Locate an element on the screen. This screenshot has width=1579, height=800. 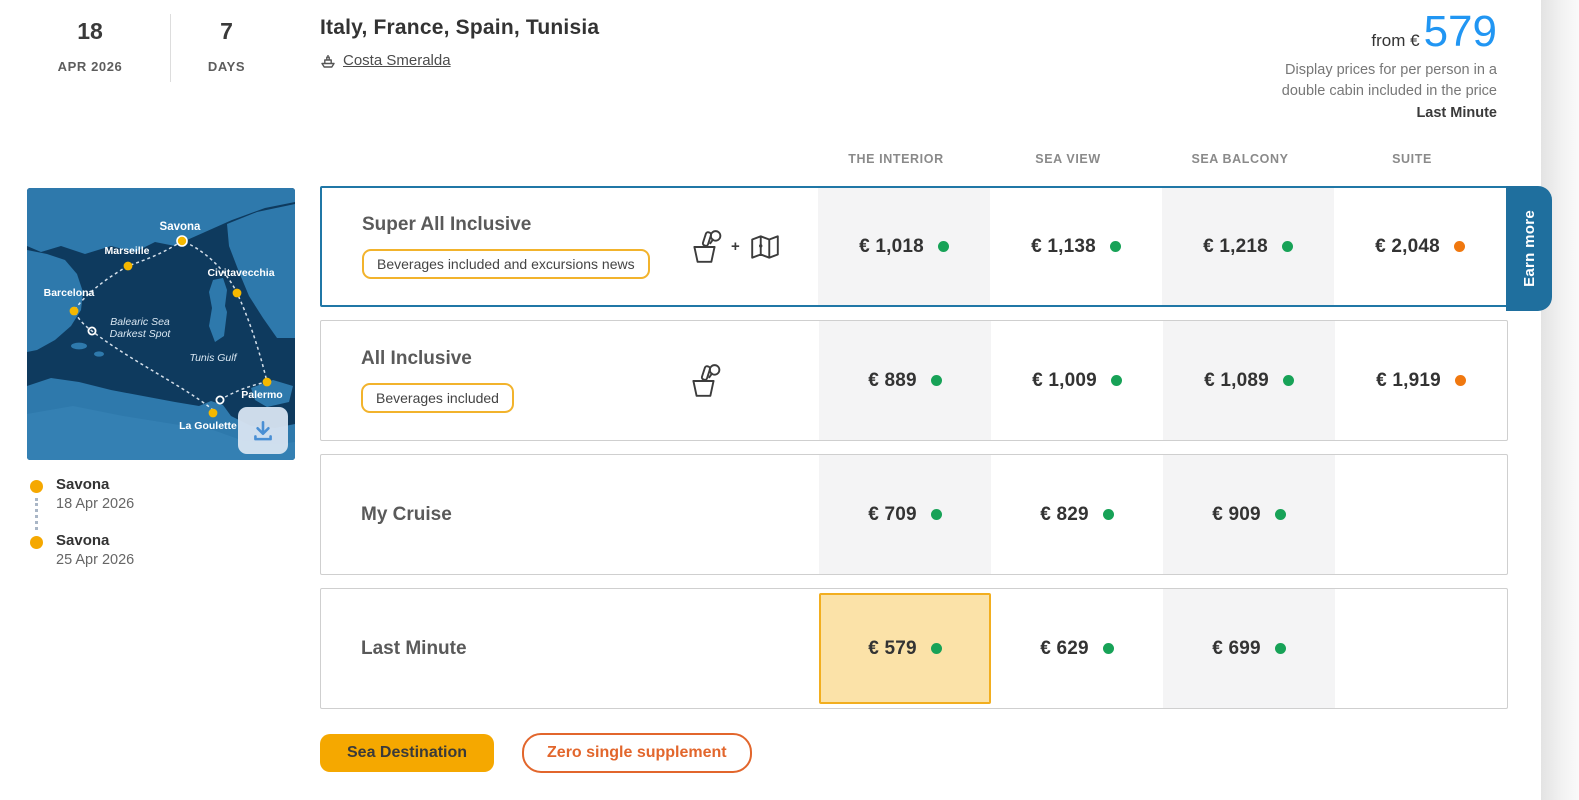
map-label-balearic-1: Balearic Sea is located at coordinates (140, 322).